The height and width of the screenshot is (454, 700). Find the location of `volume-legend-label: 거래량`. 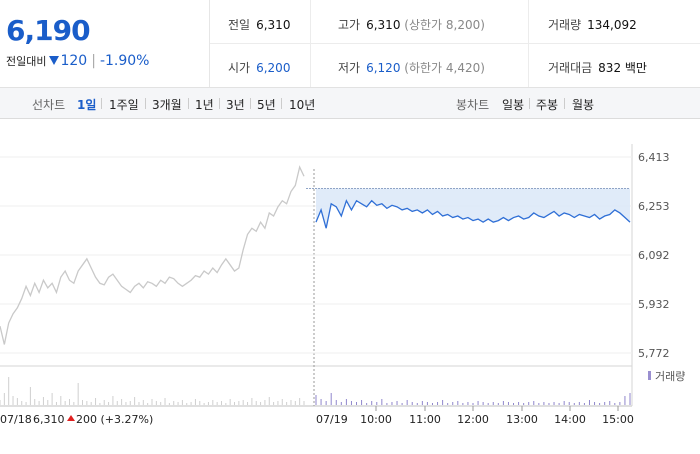

volume-legend-label: 거래량 is located at coordinates (670, 376).